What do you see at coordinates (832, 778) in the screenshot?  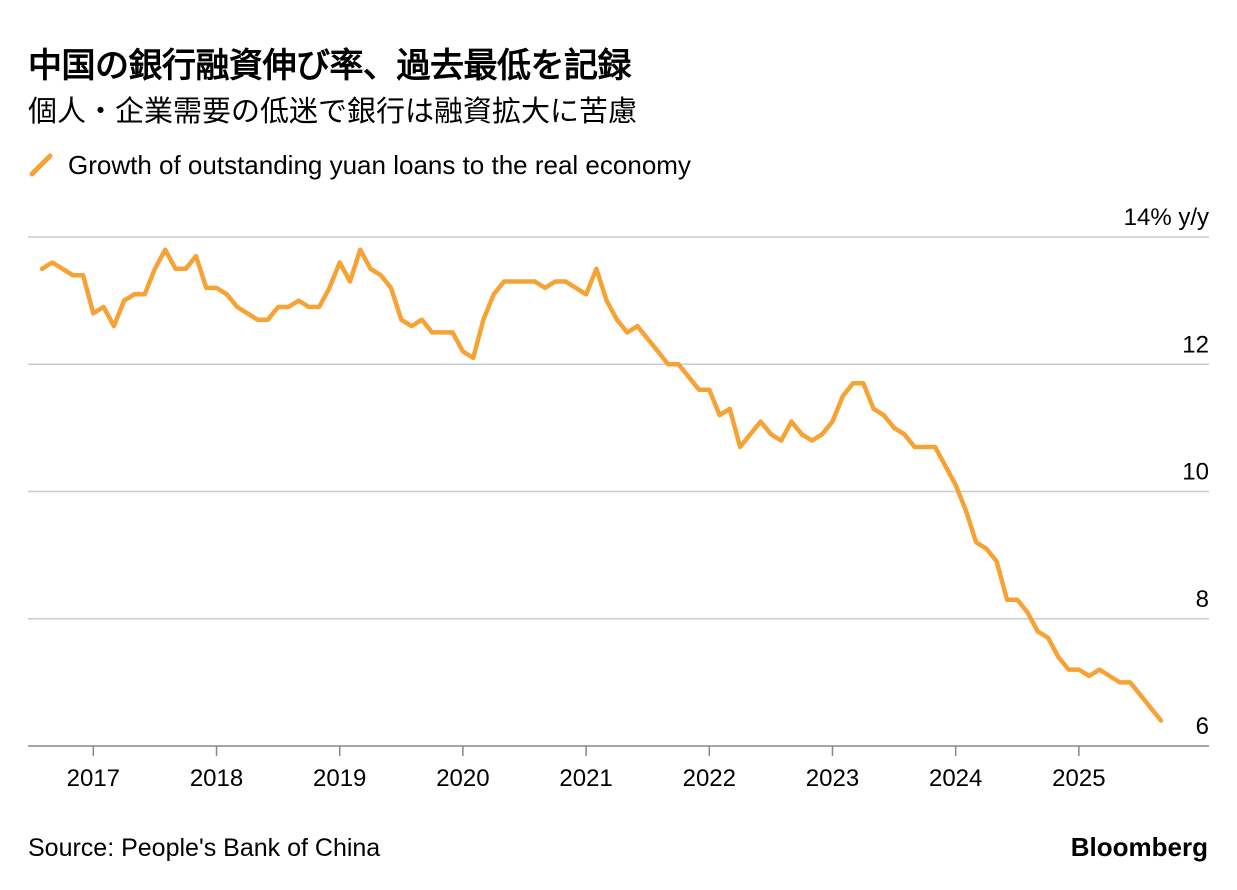 I see `x-tick-label: 2023` at bounding box center [832, 778].